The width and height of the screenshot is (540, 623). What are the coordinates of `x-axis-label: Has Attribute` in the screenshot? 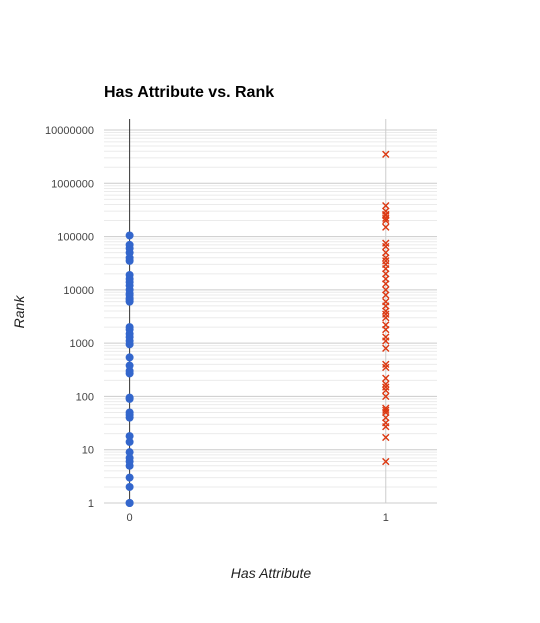 It's located at (271, 573).